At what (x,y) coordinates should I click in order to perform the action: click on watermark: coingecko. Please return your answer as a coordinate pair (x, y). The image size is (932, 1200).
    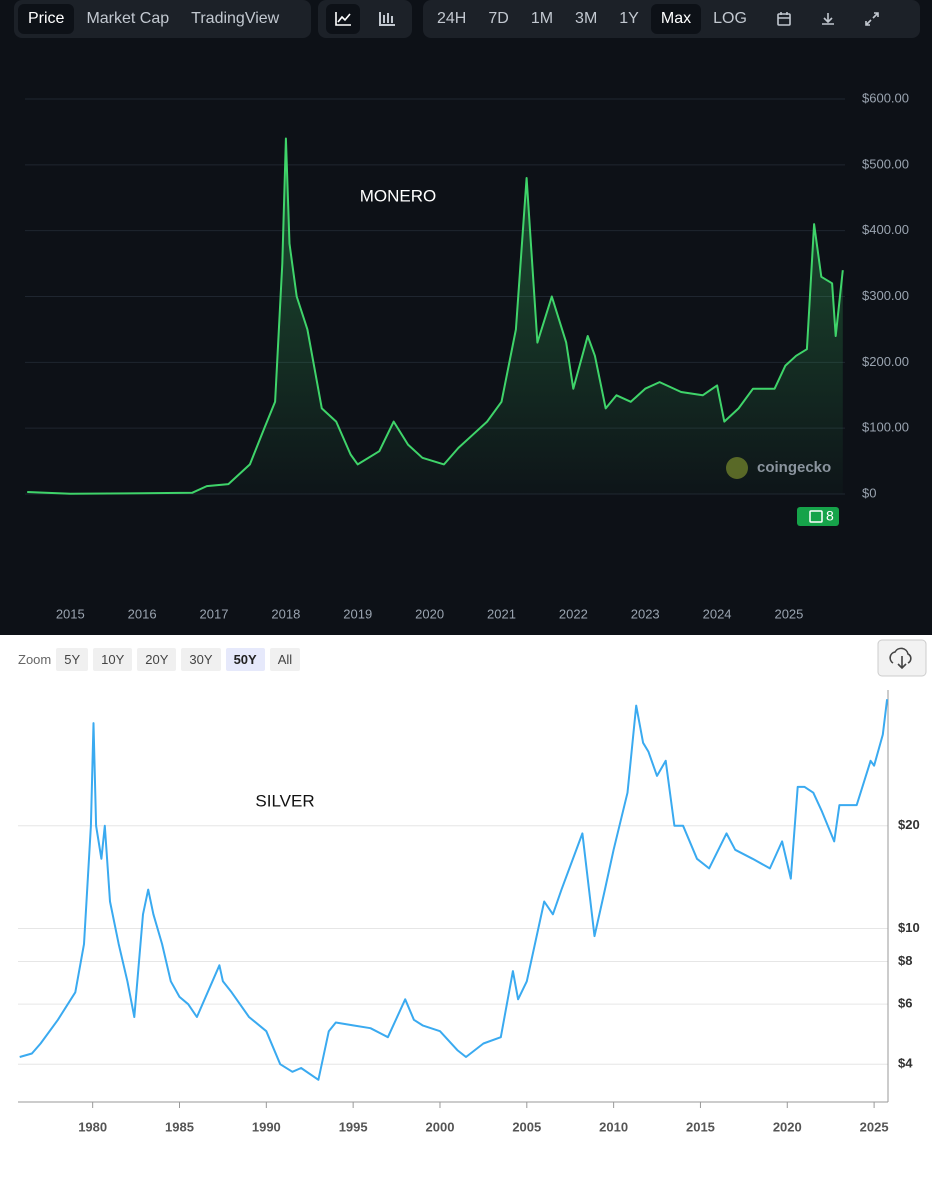
    Looking at the image, I should click on (794, 467).